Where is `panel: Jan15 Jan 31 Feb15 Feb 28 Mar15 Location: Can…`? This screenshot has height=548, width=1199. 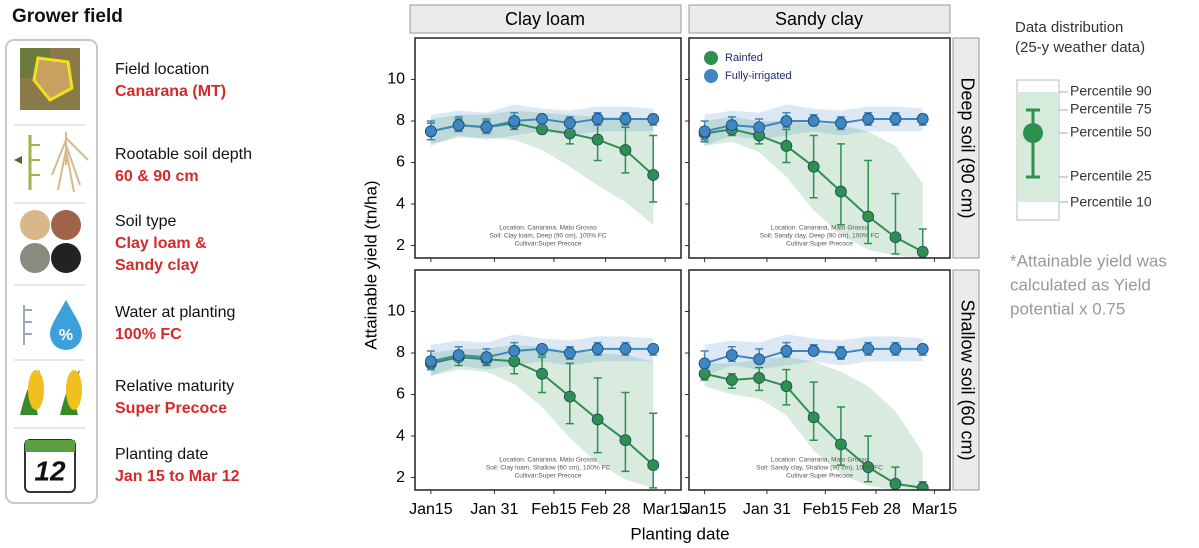 panel: Jan15 Jan 31 Feb15 Feb 28 Mar15 Location: Can… is located at coordinates (820, 393).